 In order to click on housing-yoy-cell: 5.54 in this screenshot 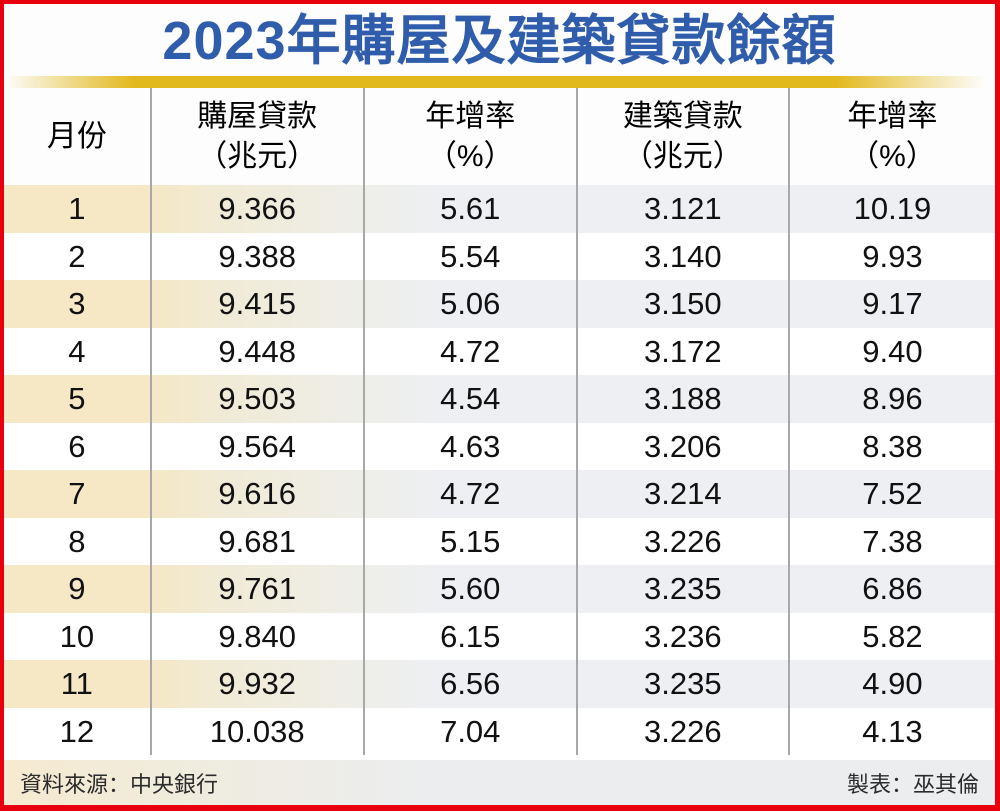, I will do `click(471, 256)`.